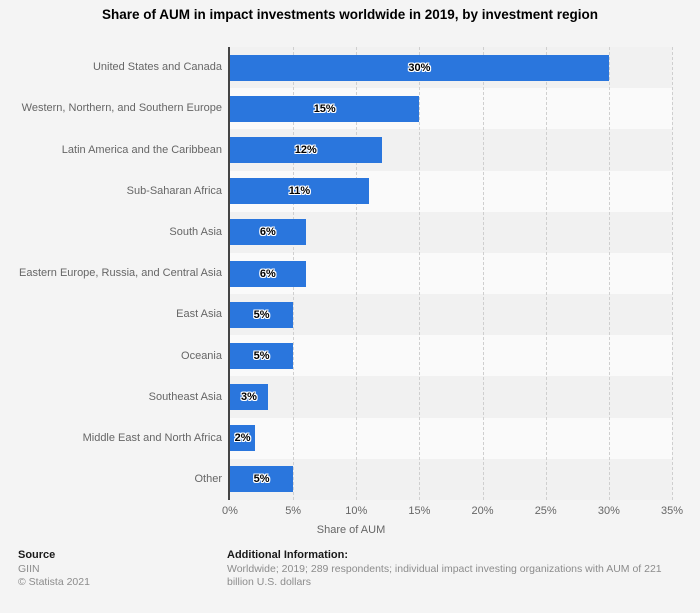 The image size is (700, 613). I want to click on bar: 15%, so click(325, 108).